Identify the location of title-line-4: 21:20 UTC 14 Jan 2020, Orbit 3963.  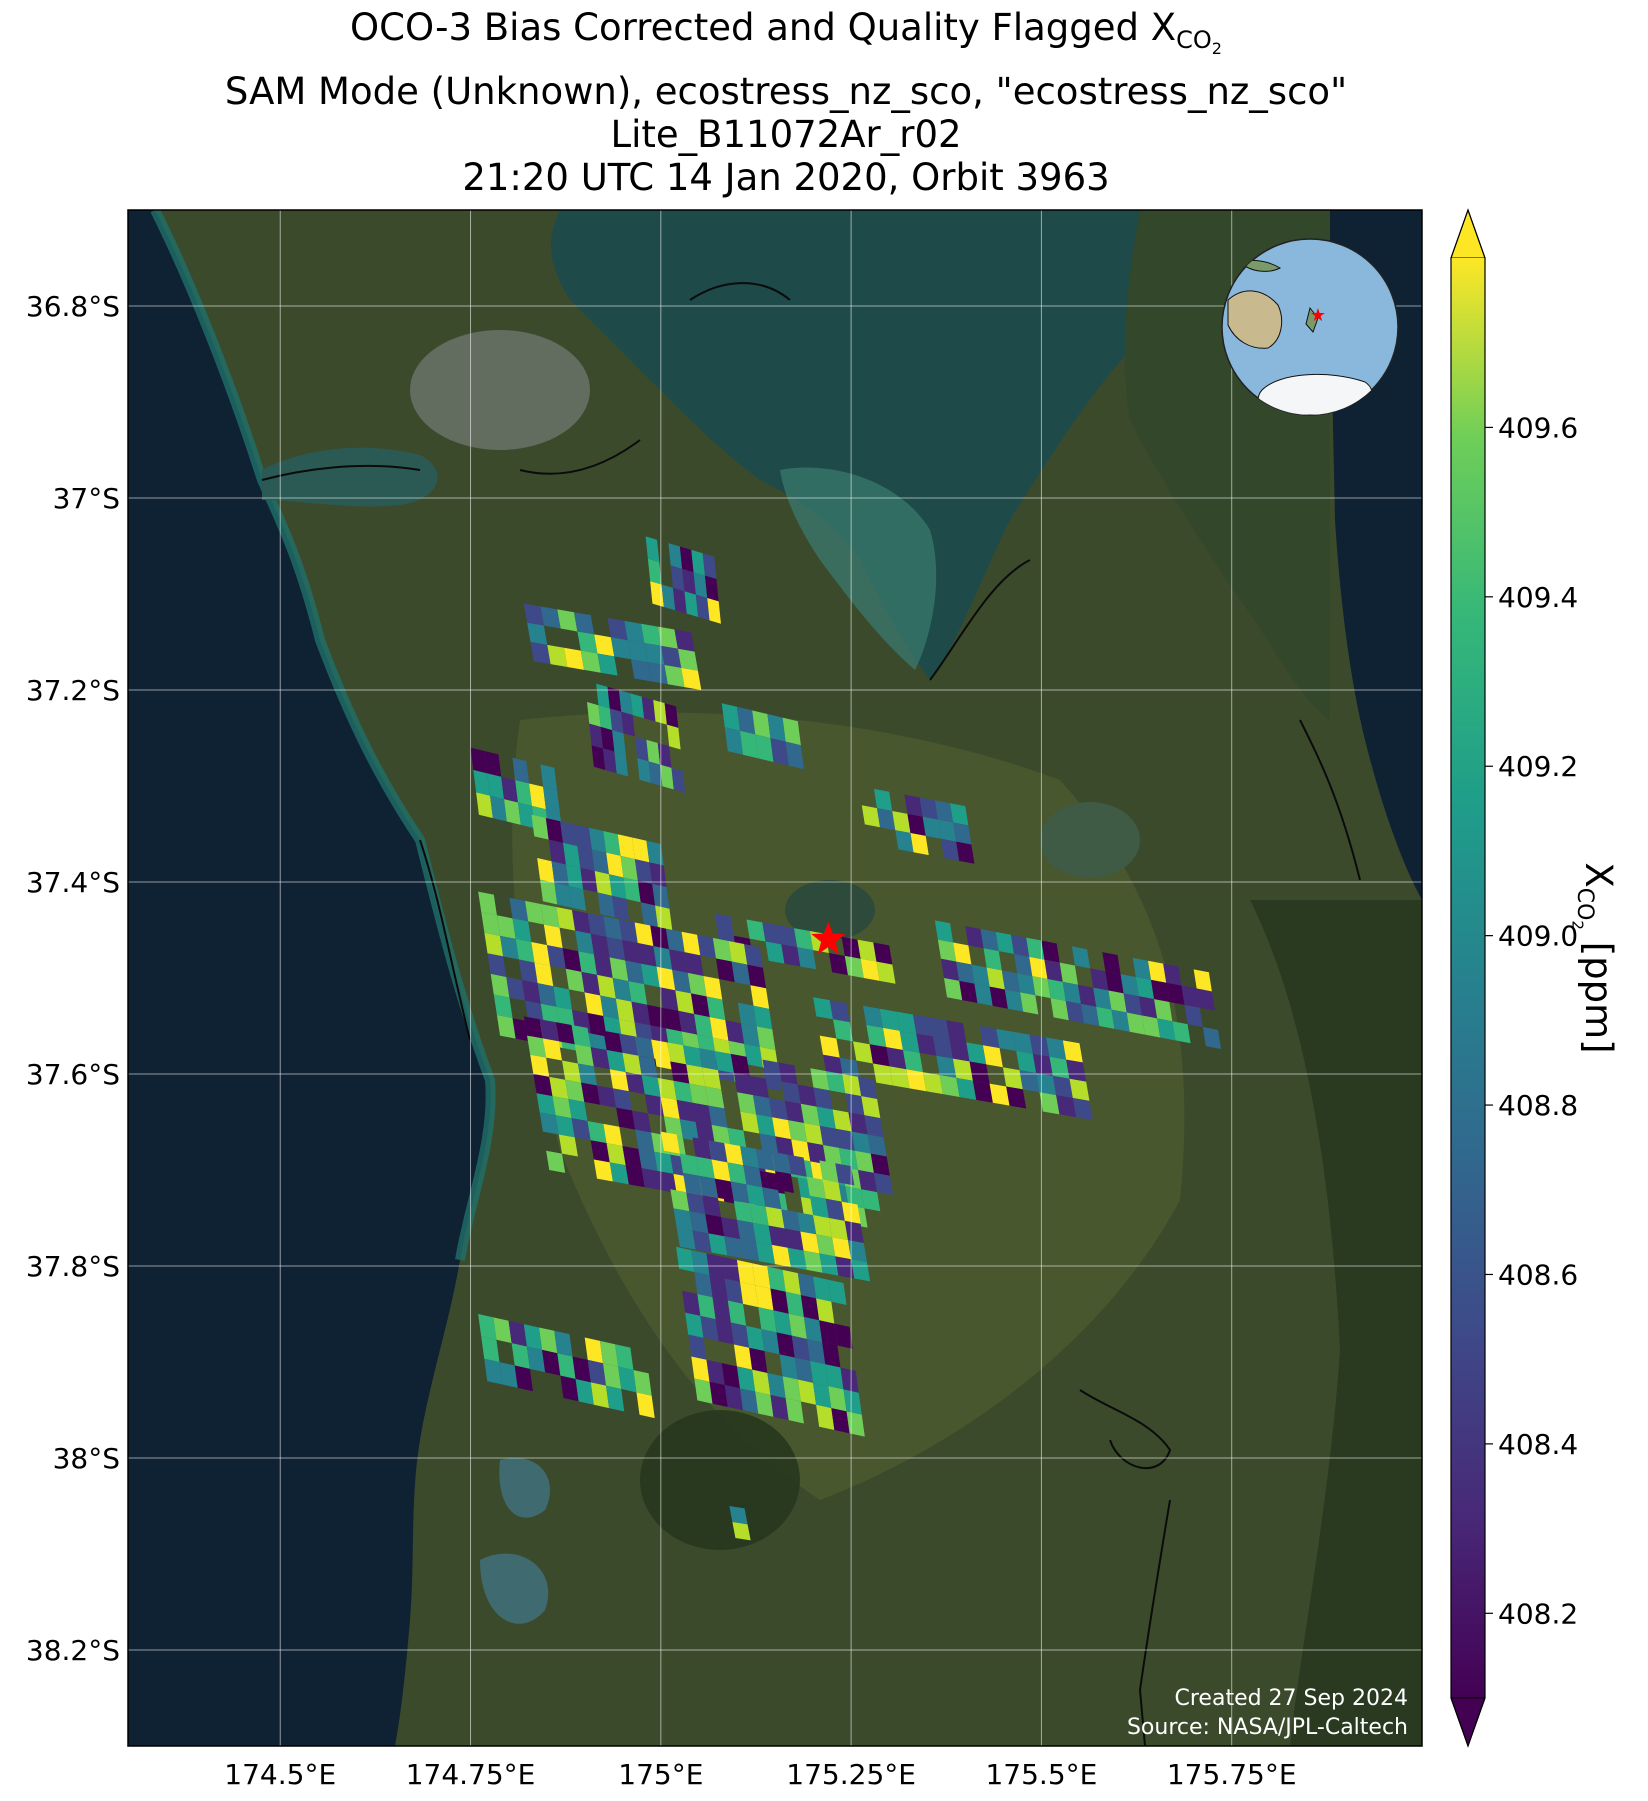
(786, 178).